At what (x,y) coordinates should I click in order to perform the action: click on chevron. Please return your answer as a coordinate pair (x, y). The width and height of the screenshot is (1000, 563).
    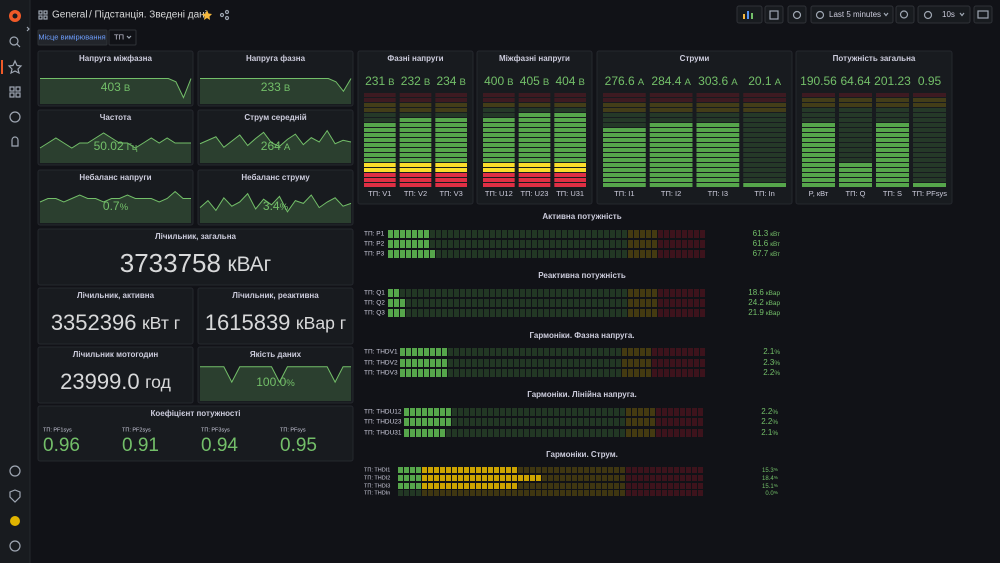
    Looking at the image, I should click on (129, 37).